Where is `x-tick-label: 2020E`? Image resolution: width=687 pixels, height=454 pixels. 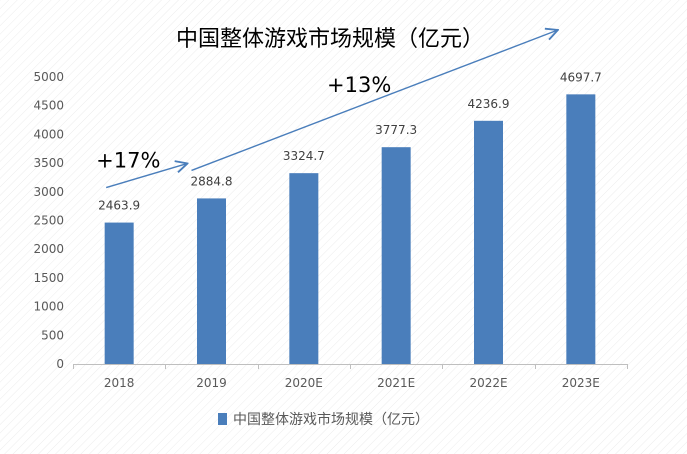
x-tick-label: 2020E is located at coordinates (304, 383).